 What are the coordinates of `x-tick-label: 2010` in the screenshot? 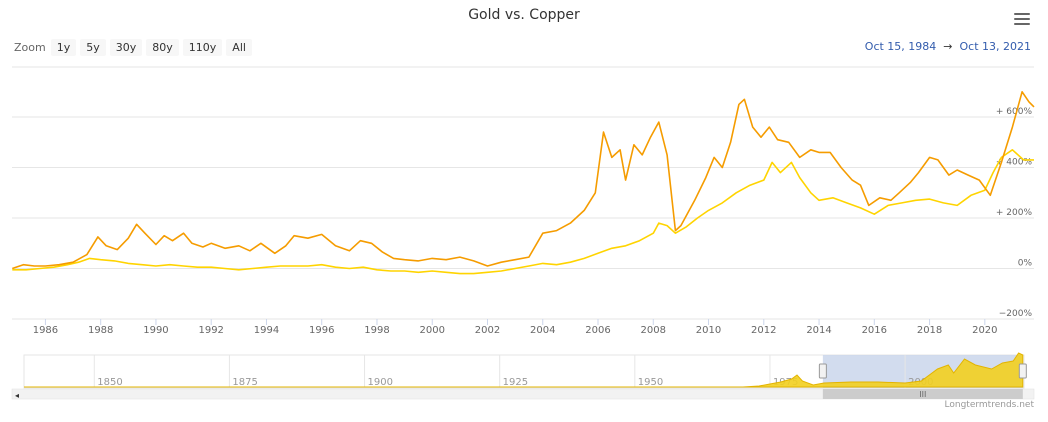 It's located at (708, 330).